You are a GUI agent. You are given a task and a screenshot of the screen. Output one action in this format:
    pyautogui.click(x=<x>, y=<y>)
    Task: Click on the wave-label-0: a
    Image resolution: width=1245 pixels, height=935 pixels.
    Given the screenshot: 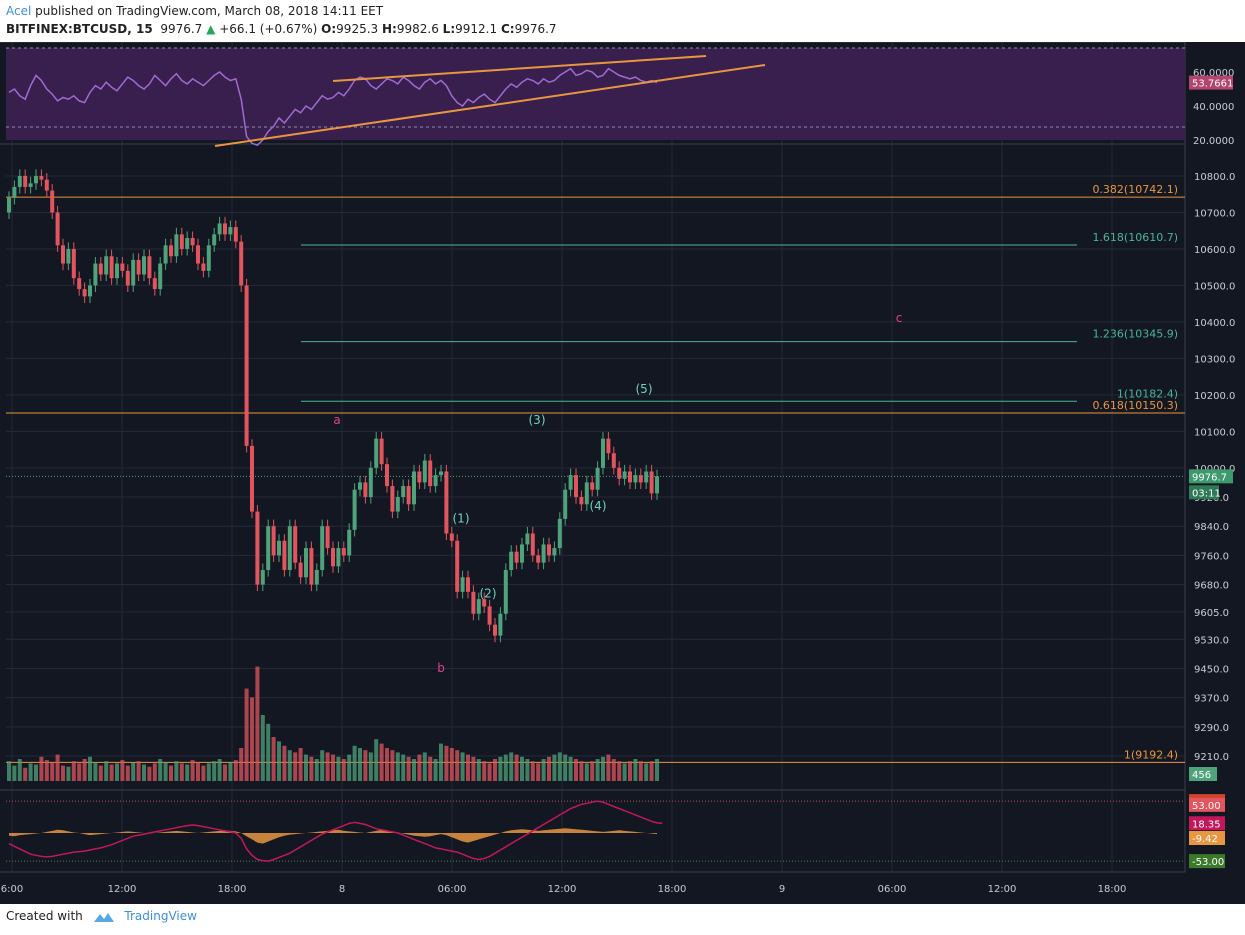 What is the action you would take?
    pyautogui.click(x=336, y=420)
    